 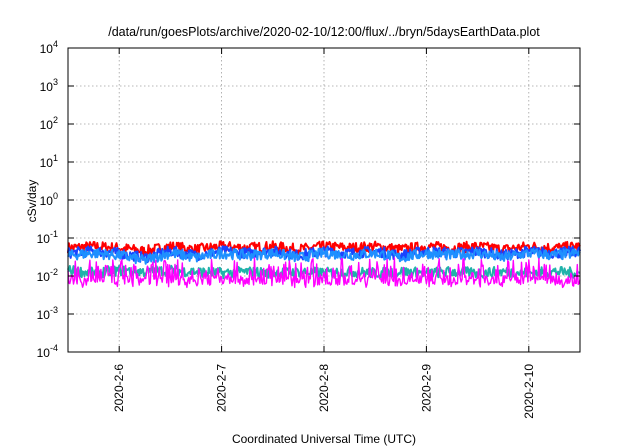 I want to click on x-tick-label: 2020-2-10, so click(x=529, y=391).